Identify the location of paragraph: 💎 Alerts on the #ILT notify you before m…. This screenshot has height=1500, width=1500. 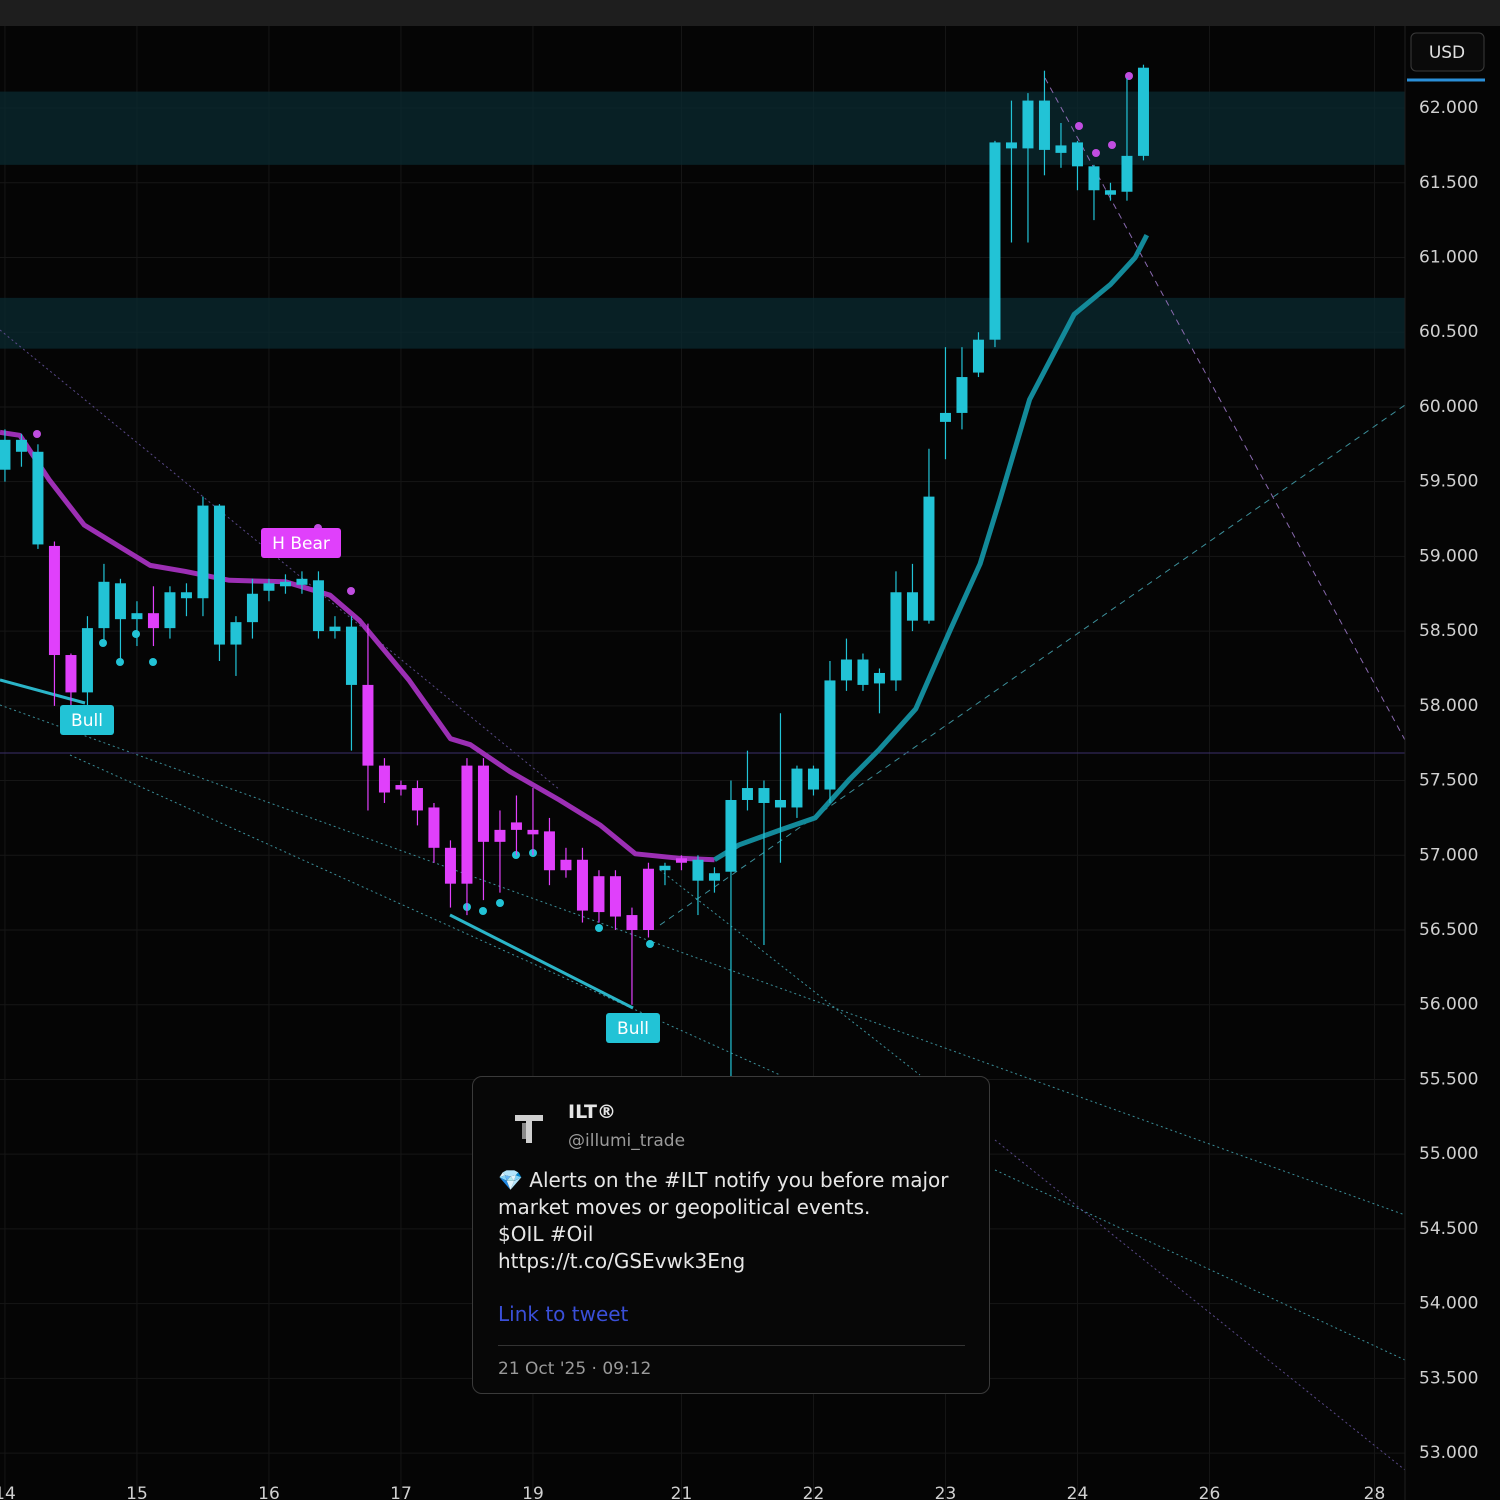
(723, 1193).